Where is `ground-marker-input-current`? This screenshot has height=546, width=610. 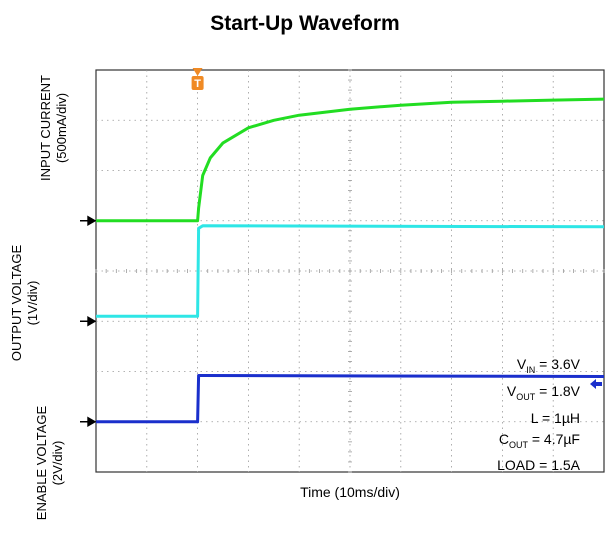 ground-marker-input-current is located at coordinates (88, 220).